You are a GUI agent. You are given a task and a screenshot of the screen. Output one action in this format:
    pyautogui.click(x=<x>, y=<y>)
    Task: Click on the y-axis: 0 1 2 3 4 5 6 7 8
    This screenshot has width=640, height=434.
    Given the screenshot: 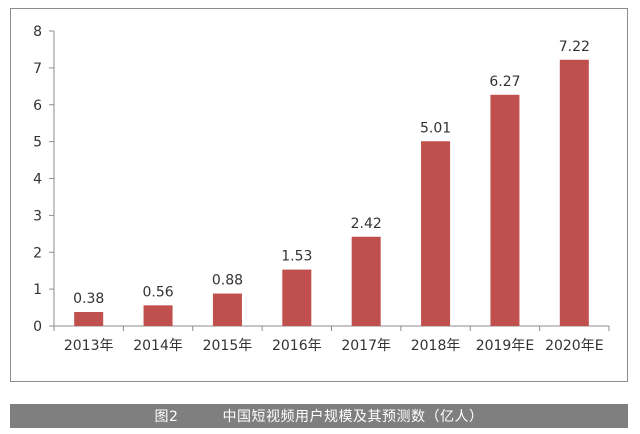 What is the action you would take?
    pyautogui.click(x=44, y=179)
    